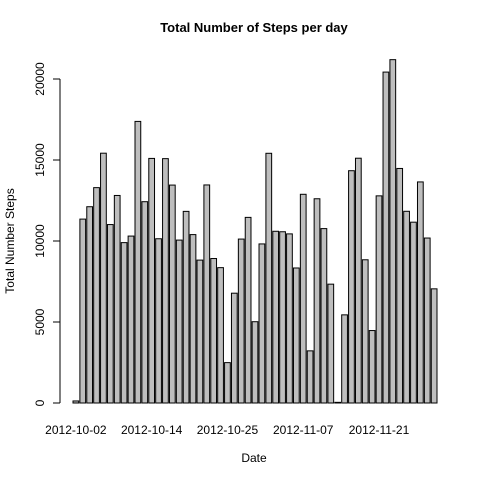 This screenshot has height=480, width=480. Describe the element at coordinates (228, 430) in the screenshot. I see `x-tick-label: 2012-10-25` at that location.